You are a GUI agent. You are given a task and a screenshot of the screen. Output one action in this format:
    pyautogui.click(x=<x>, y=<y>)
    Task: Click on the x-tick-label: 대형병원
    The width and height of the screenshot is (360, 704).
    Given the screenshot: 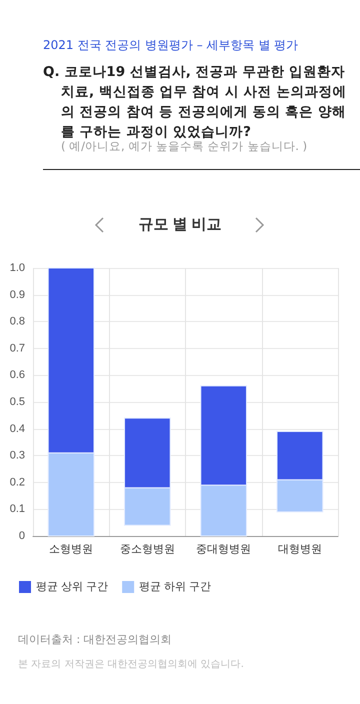 What is the action you would take?
    pyautogui.click(x=300, y=550)
    